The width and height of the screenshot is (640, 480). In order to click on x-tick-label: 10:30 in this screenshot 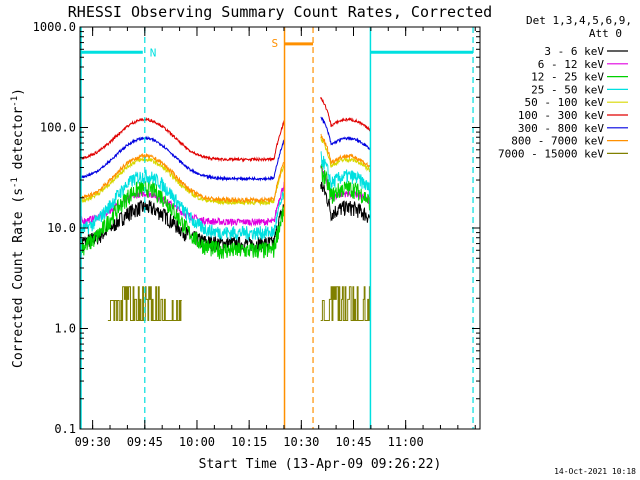, I will do `click(301, 442)`.